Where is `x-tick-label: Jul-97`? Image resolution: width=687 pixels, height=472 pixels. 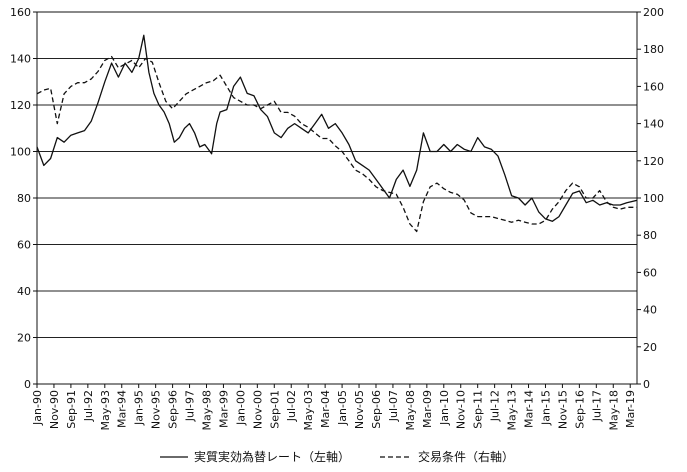 x-tick-label: Jul-97 is located at coordinates (190, 406).